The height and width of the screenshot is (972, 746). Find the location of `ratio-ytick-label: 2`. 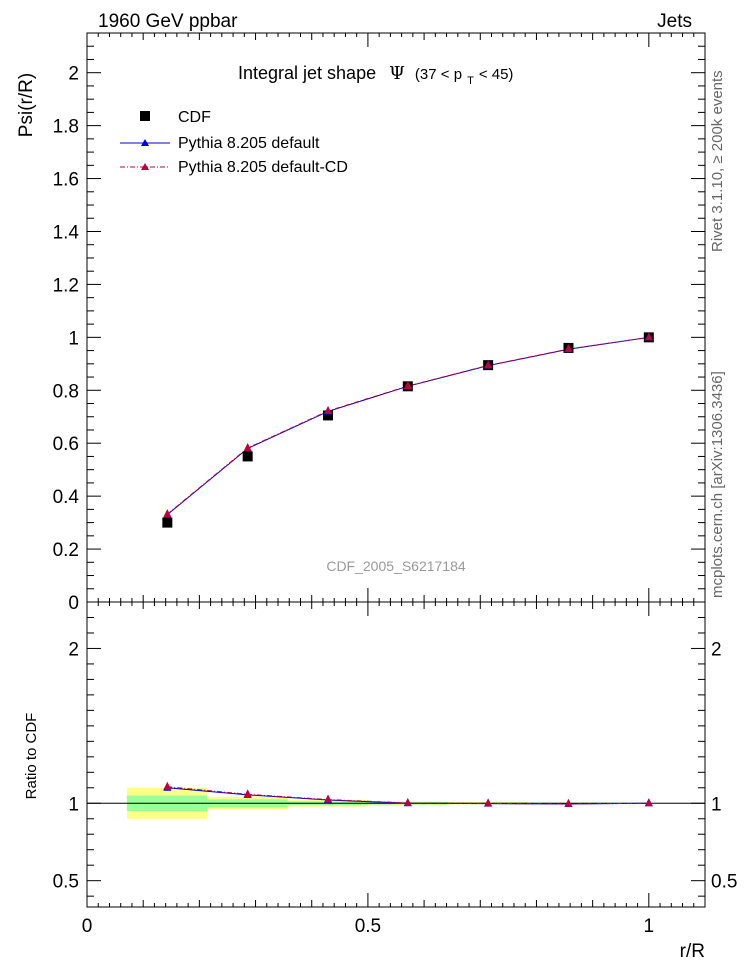

ratio-ytick-label: 2 is located at coordinates (73, 649).